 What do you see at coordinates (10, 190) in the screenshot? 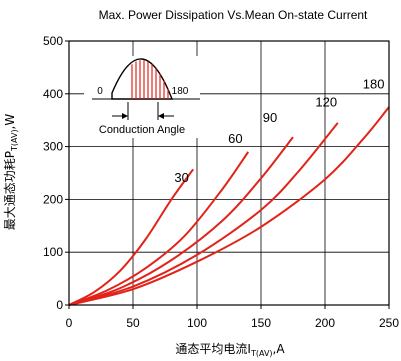
I see `y-axis-label-prefix: 最大通态功耗P` at bounding box center [10, 190].